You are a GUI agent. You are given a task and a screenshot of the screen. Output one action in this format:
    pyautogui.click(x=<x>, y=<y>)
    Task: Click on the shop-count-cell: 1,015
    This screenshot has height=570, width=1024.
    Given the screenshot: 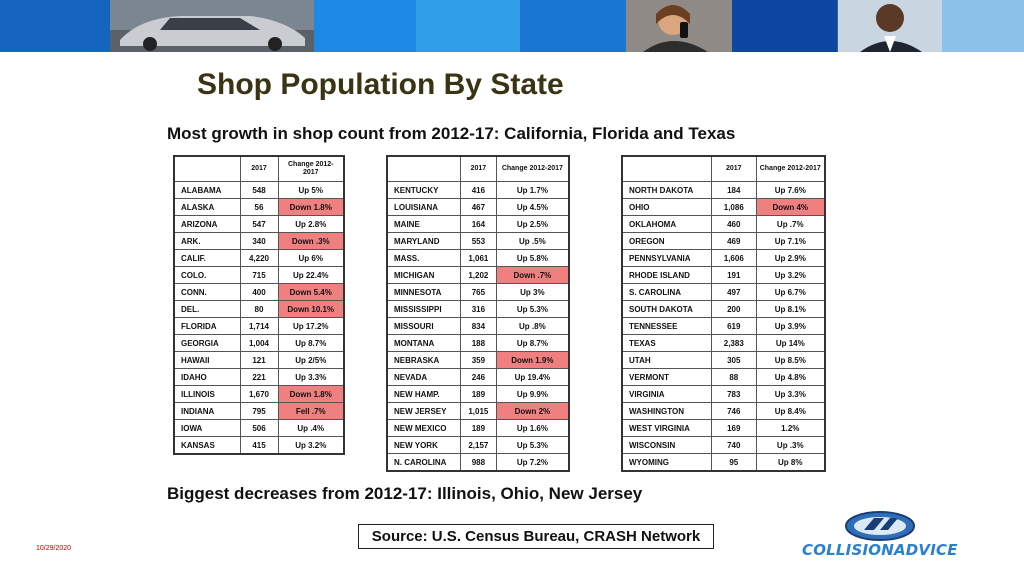 What is the action you would take?
    pyautogui.click(x=478, y=411)
    